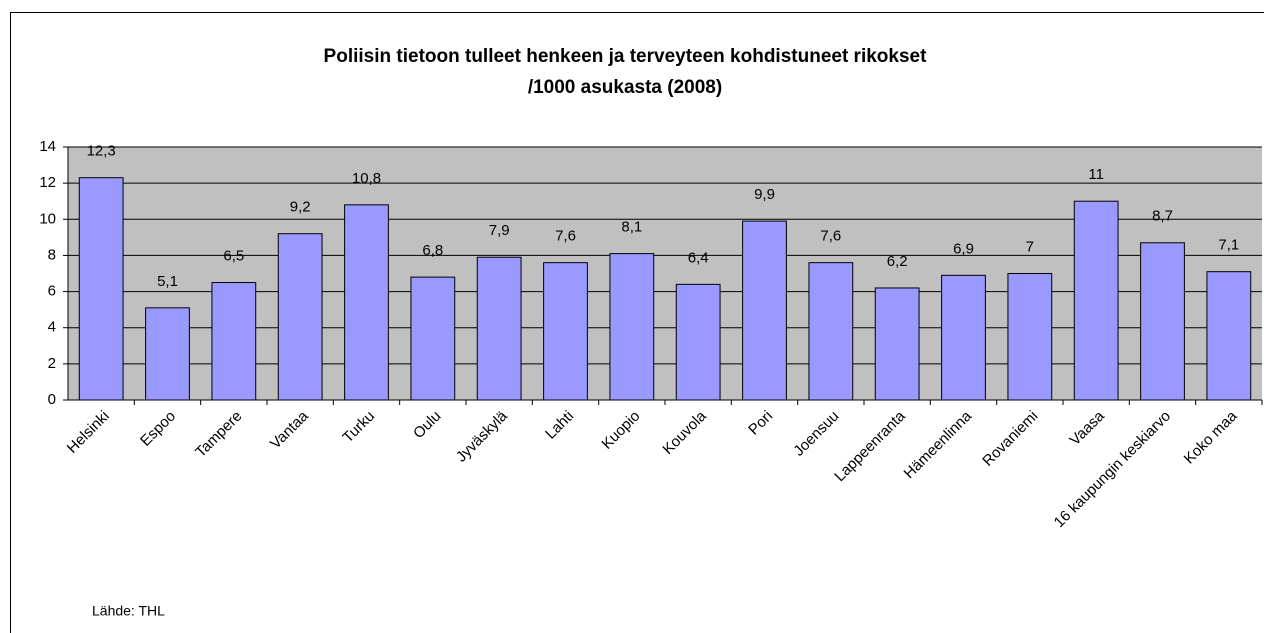  I want to click on y-tick-label: 6, so click(52, 291).